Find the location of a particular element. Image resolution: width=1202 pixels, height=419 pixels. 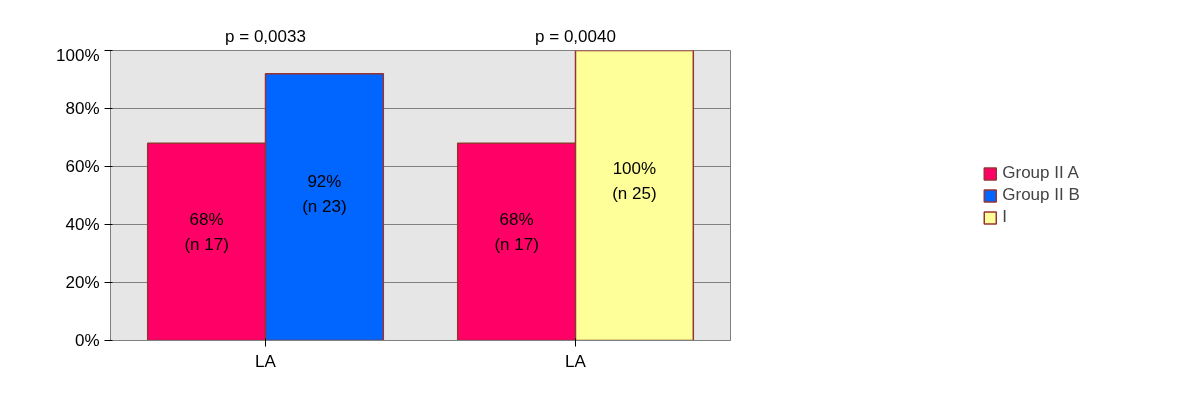

y-tick-label: 100% is located at coordinates (78, 55).